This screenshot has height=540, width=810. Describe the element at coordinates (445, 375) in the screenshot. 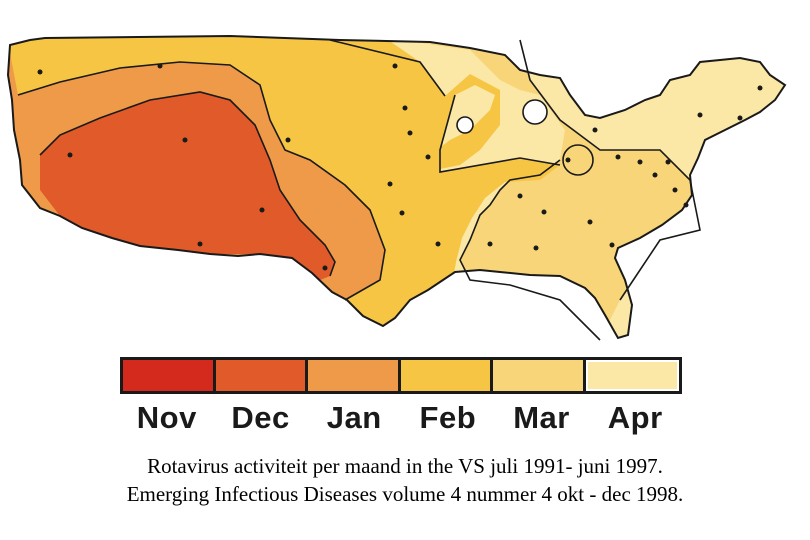

I see `legend-swatch-feb` at that location.